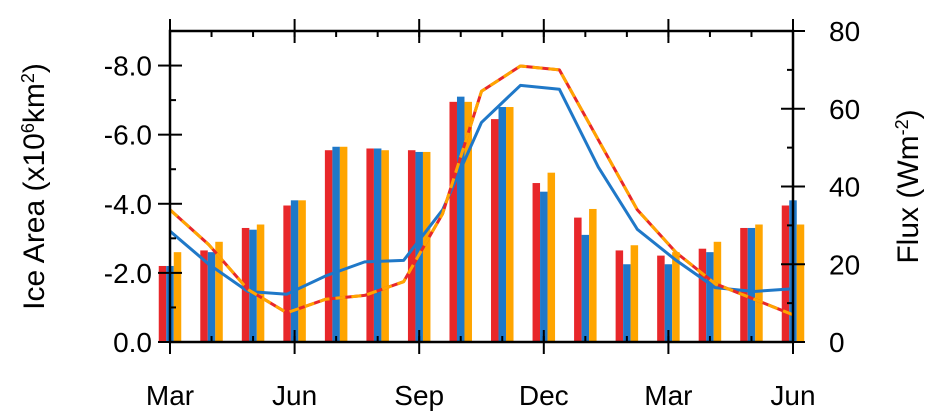  What do you see at coordinates (844, 109) in the screenshot?
I see `y-right-tick-label: 60` at bounding box center [844, 109].